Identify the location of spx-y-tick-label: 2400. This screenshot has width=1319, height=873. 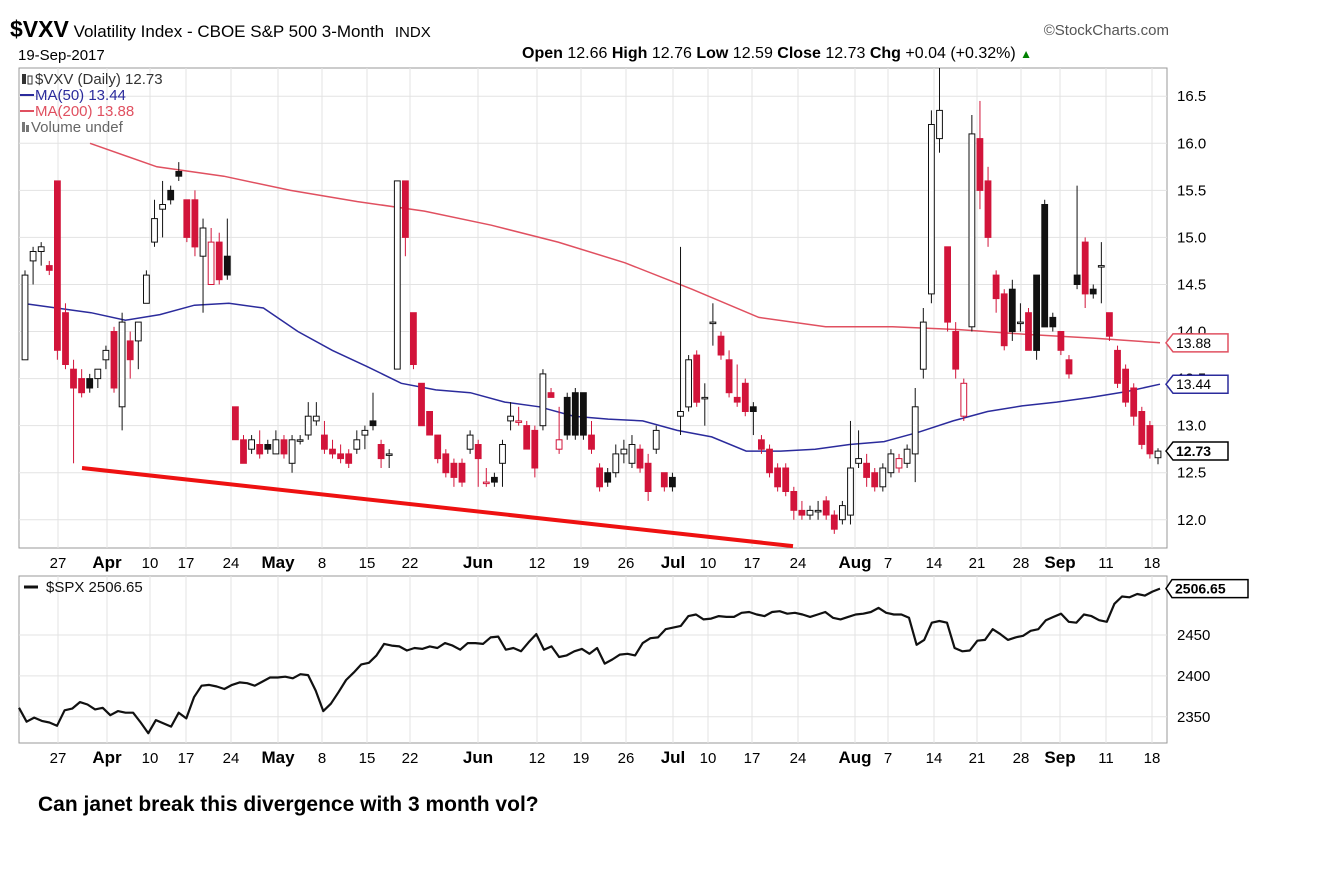
(1193, 676).